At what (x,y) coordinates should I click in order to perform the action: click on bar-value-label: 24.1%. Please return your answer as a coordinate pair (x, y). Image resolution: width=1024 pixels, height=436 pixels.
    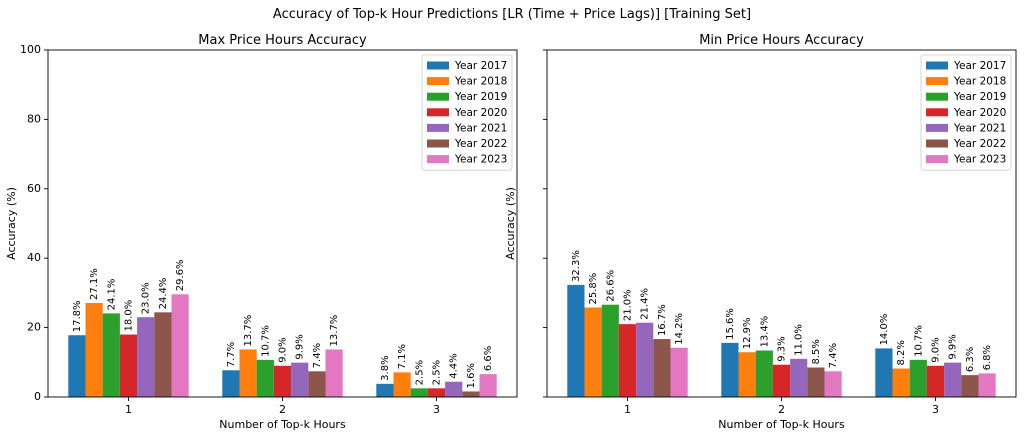
    Looking at the image, I should click on (111, 295).